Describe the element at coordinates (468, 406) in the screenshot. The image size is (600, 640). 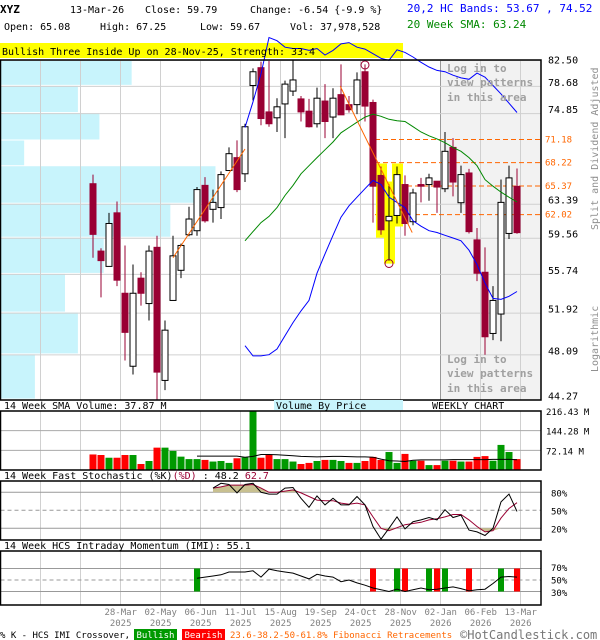
I see `weekly-chart-label: WEEKLY CHART` at that location.